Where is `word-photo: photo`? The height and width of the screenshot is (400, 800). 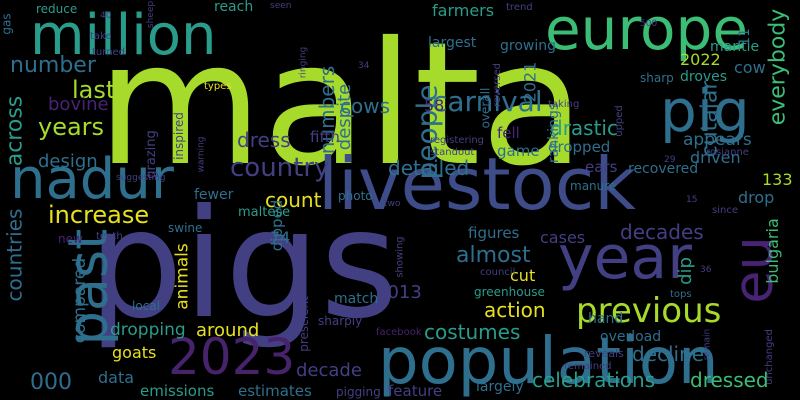 word-photo: photo is located at coordinates (355, 196).